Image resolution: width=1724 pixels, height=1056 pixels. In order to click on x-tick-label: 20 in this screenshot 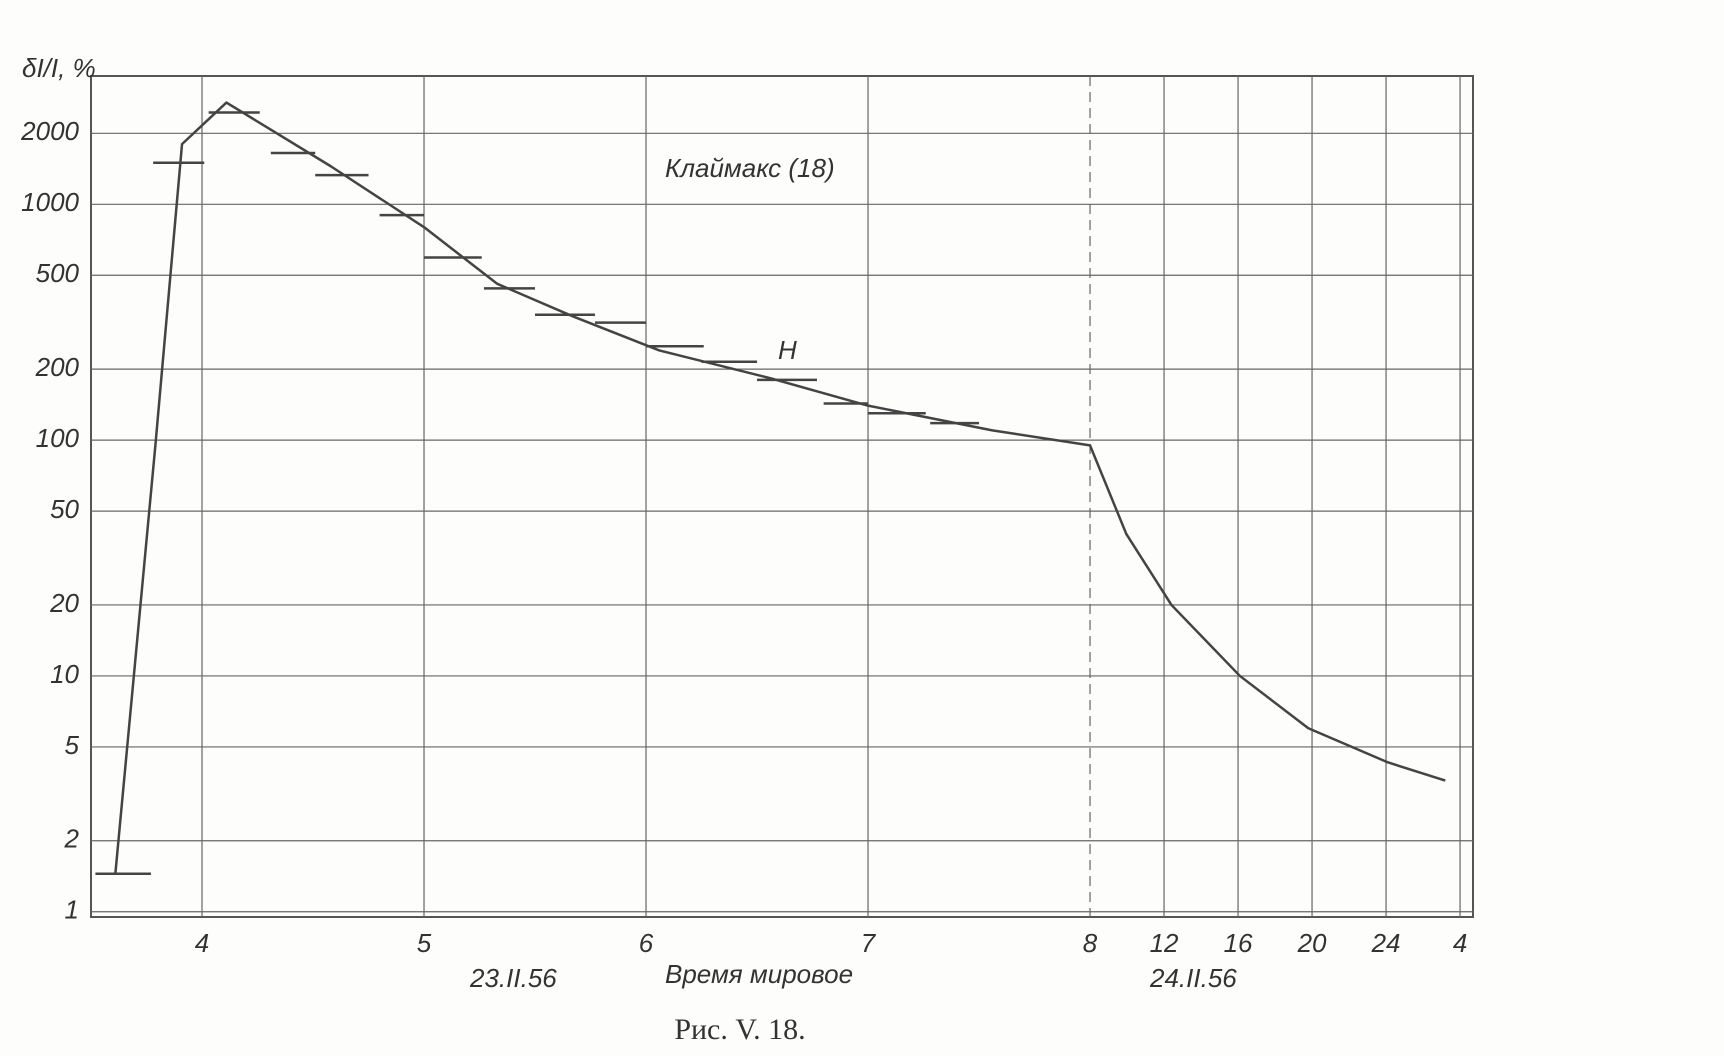, I will do `click(1312, 943)`.